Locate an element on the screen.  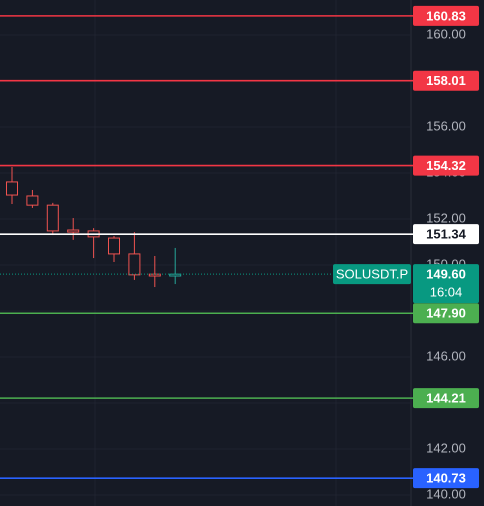
level-label: 140.73 is located at coordinates (446, 478).